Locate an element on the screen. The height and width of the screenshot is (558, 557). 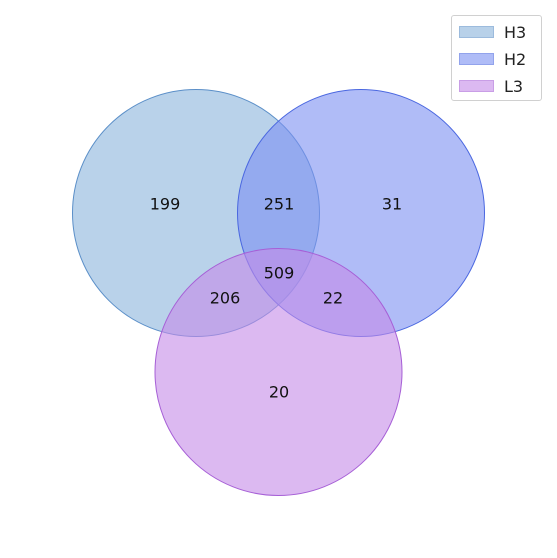
legend-item-h3: H3 is located at coordinates (493, 32).